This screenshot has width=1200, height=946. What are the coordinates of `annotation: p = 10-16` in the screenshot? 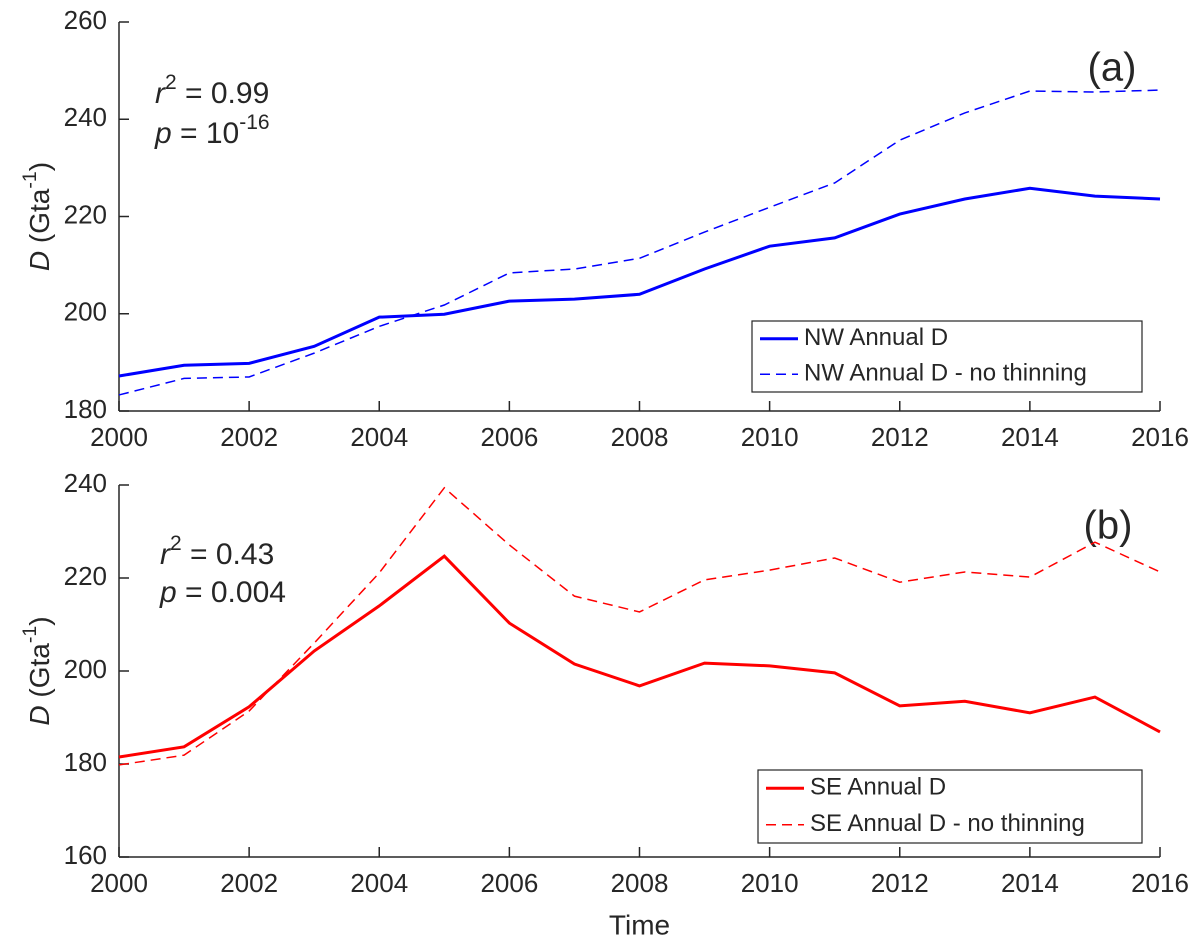 It's located at (212, 130).